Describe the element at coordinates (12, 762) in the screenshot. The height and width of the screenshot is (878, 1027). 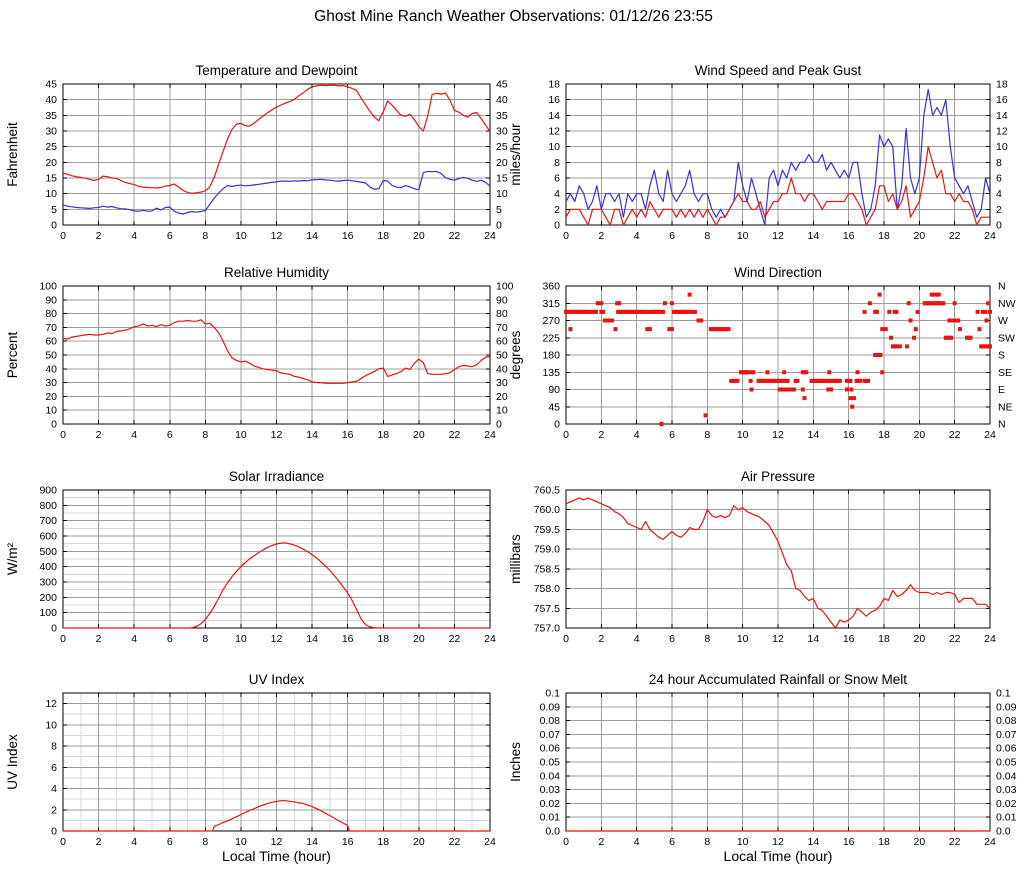
I see `y-axis-label: UV Index` at that location.